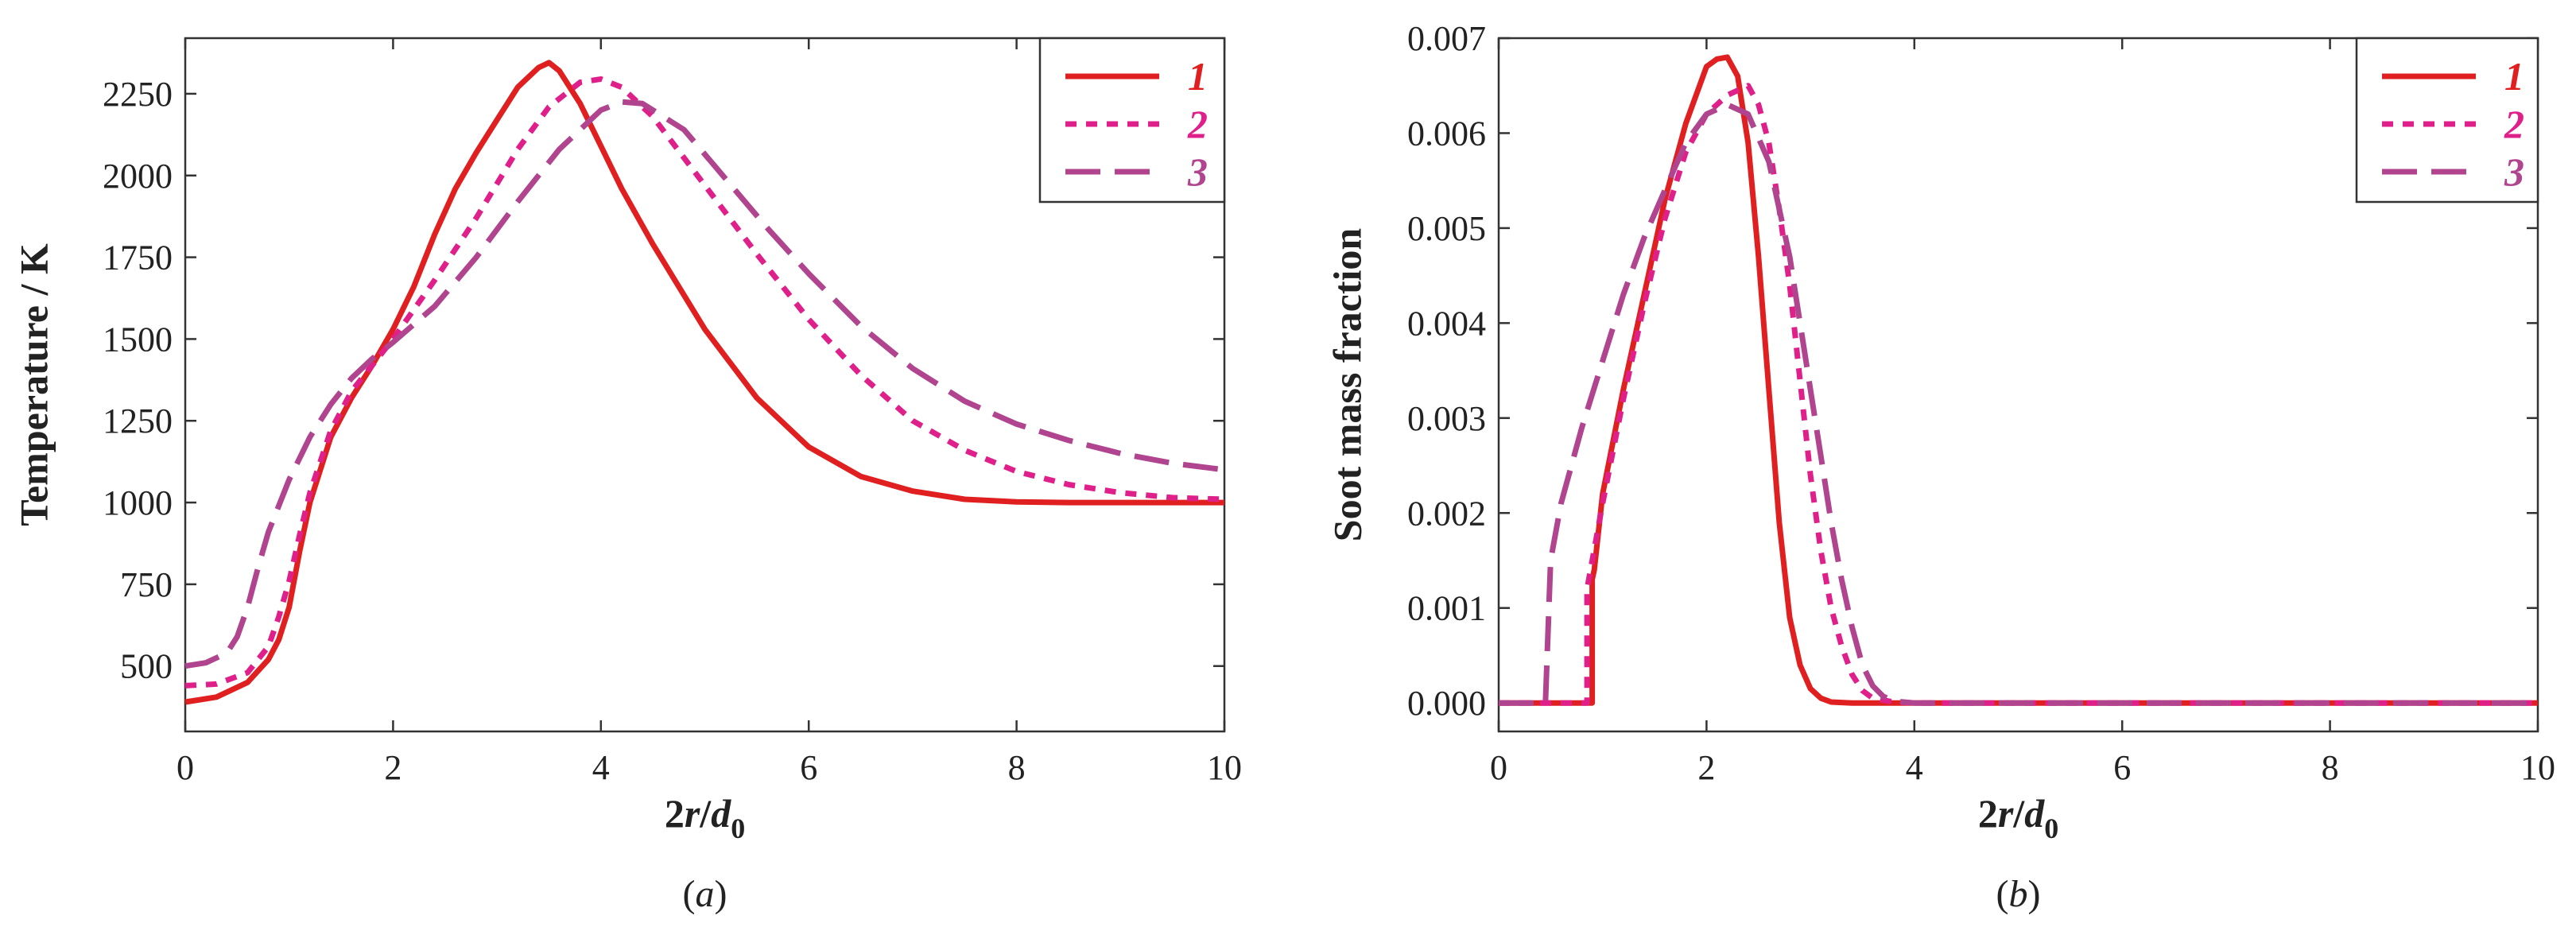 The width and height of the screenshot is (2576, 931). I want to click on y-tick-label: 0.006, so click(1447, 134).